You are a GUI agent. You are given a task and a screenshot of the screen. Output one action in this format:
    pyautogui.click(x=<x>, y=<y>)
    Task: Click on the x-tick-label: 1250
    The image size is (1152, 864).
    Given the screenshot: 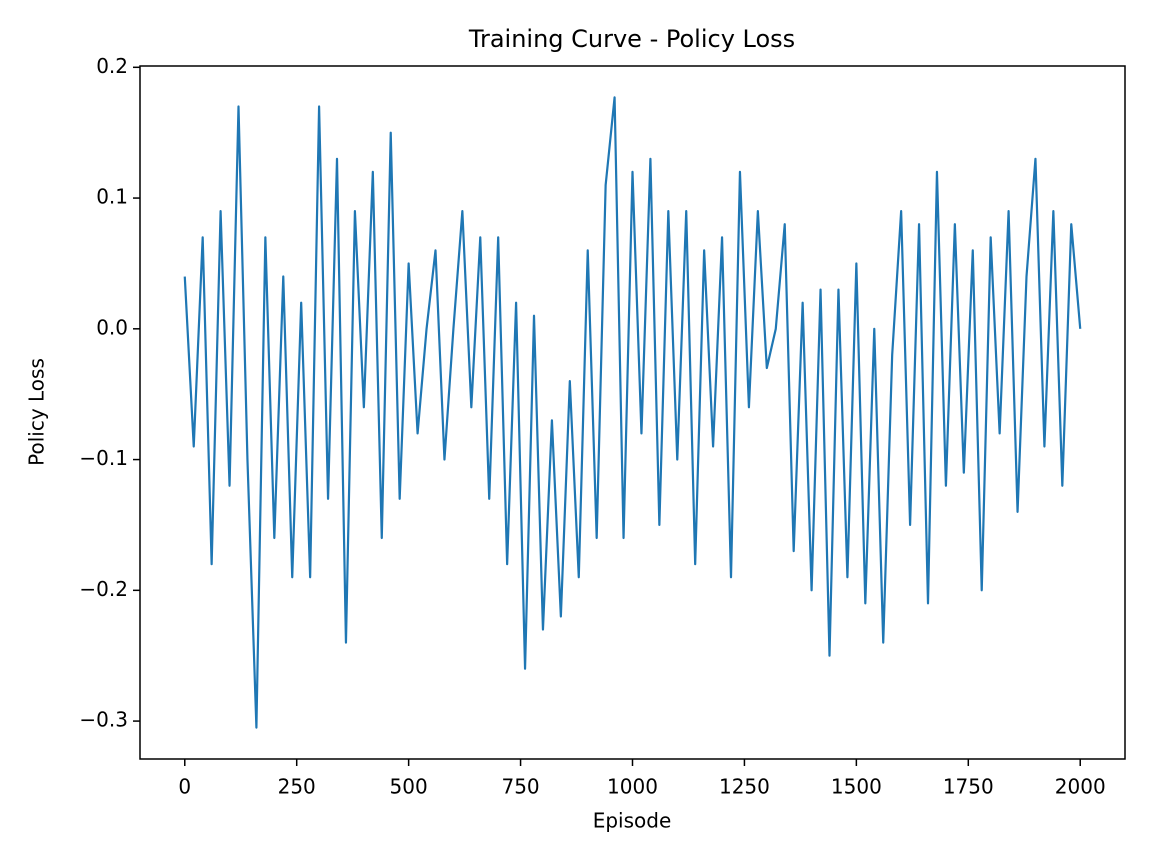 What is the action you would take?
    pyautogui.click(x=744, y=787)
    